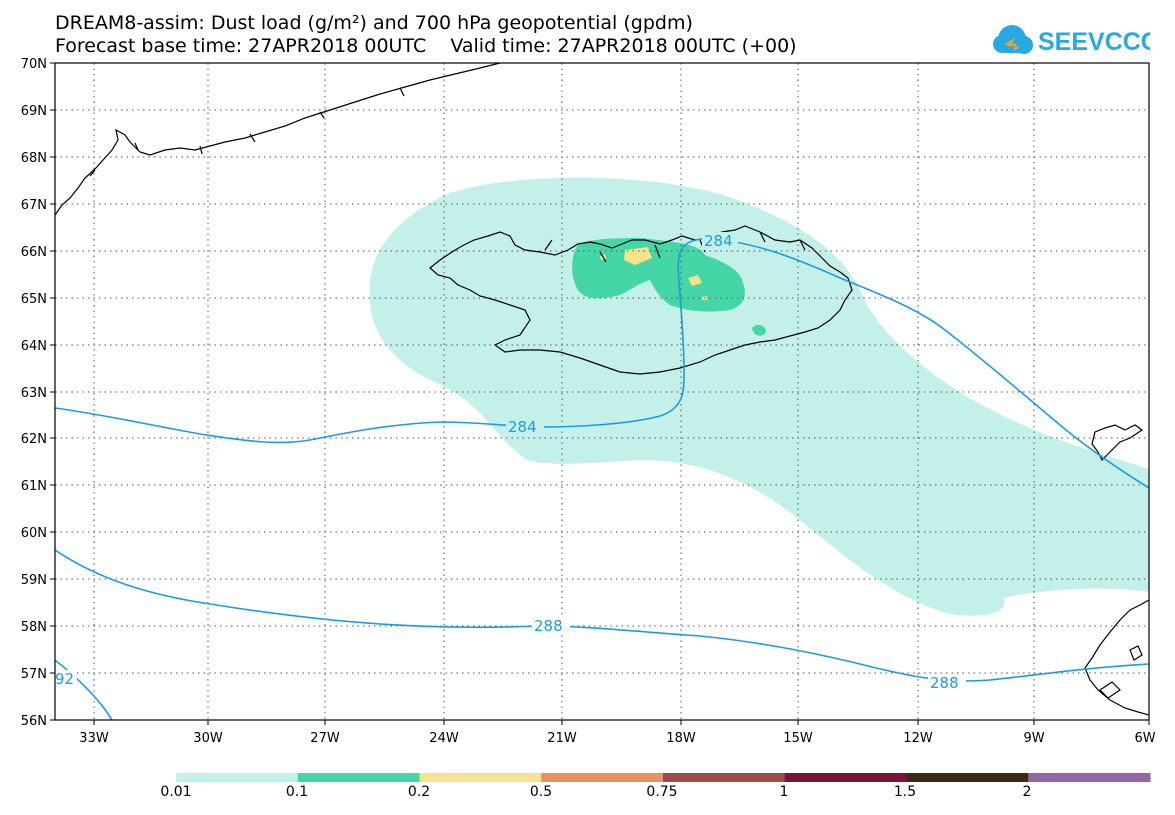  Describe the element at coordinates (562, 738) in the screenshot. I see `lon-label: 21W` at that location.